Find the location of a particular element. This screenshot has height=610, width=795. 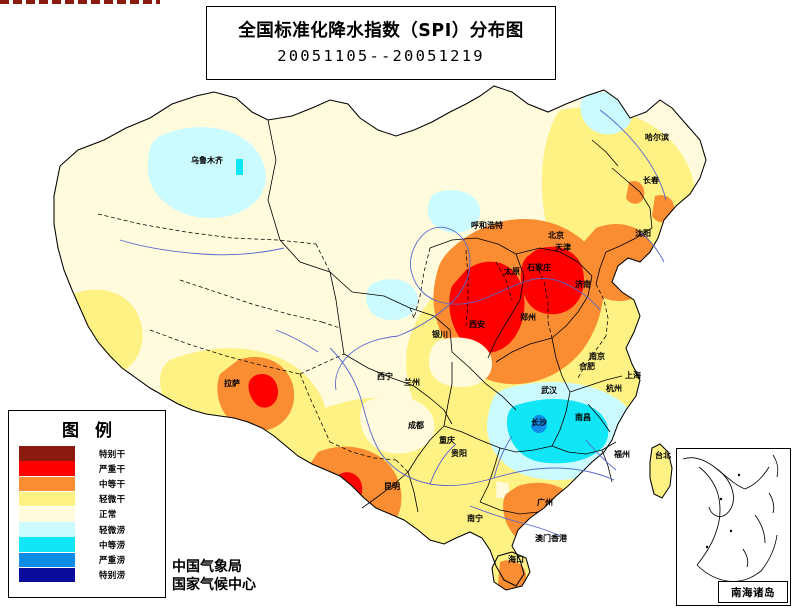

city-label: 银川 is located at coordinates (439, 334).